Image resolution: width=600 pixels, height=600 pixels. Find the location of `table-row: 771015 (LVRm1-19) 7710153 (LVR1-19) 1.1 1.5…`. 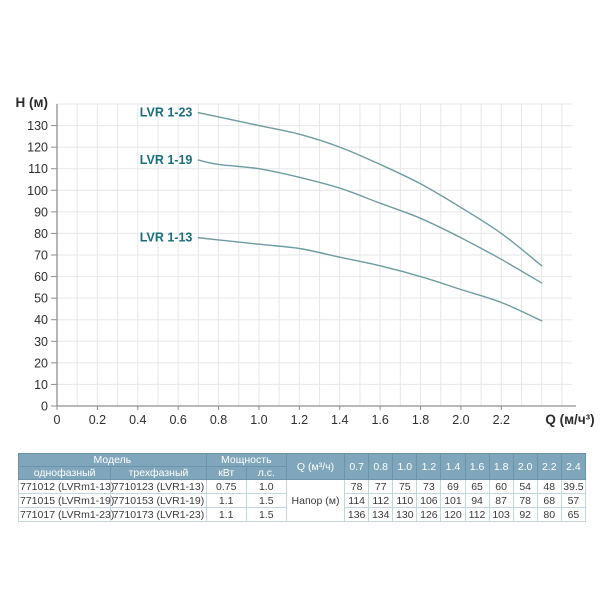

table-row: 771015 (LVRm1-19) 7710153 (LVR1-19) 1.1 1.5… is located at coordinates (302, 500).